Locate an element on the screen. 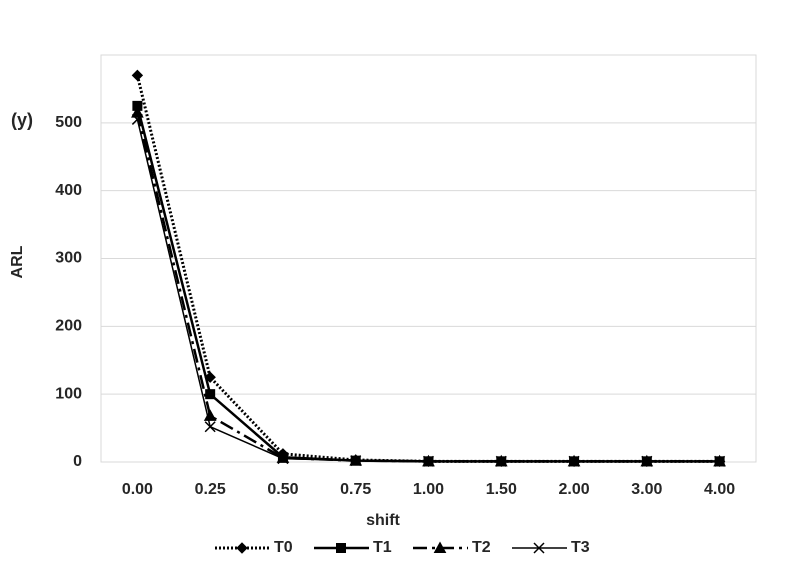 This screenshot has width=803, height=580. x-tick-label: 0.00 is located at coordinates (137, 489).